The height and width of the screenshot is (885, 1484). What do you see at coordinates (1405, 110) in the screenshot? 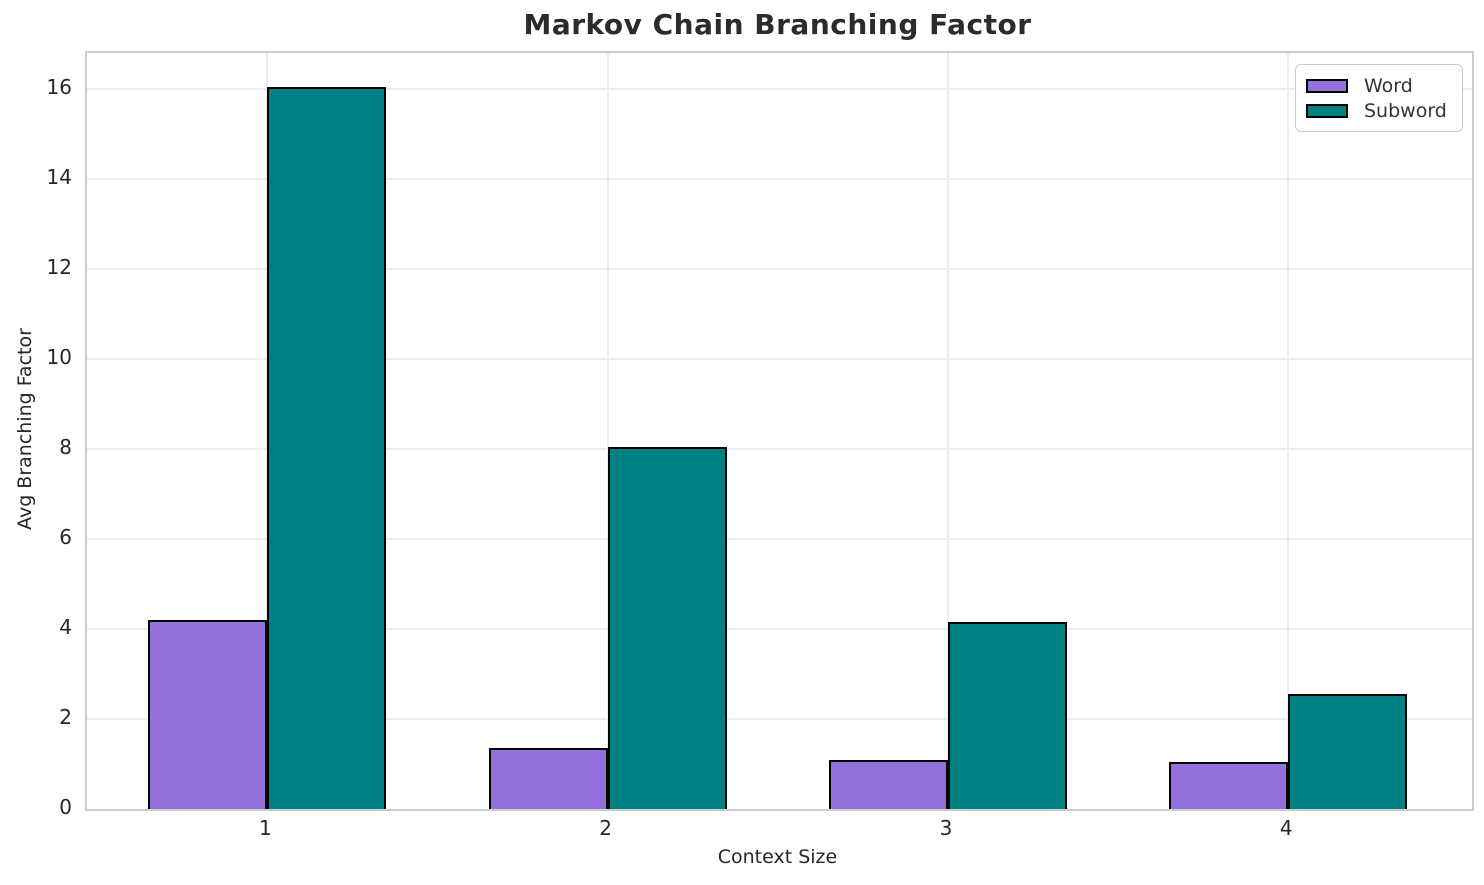
I see `legend-label-subword: Subword` at bounding box center [1405, 110].